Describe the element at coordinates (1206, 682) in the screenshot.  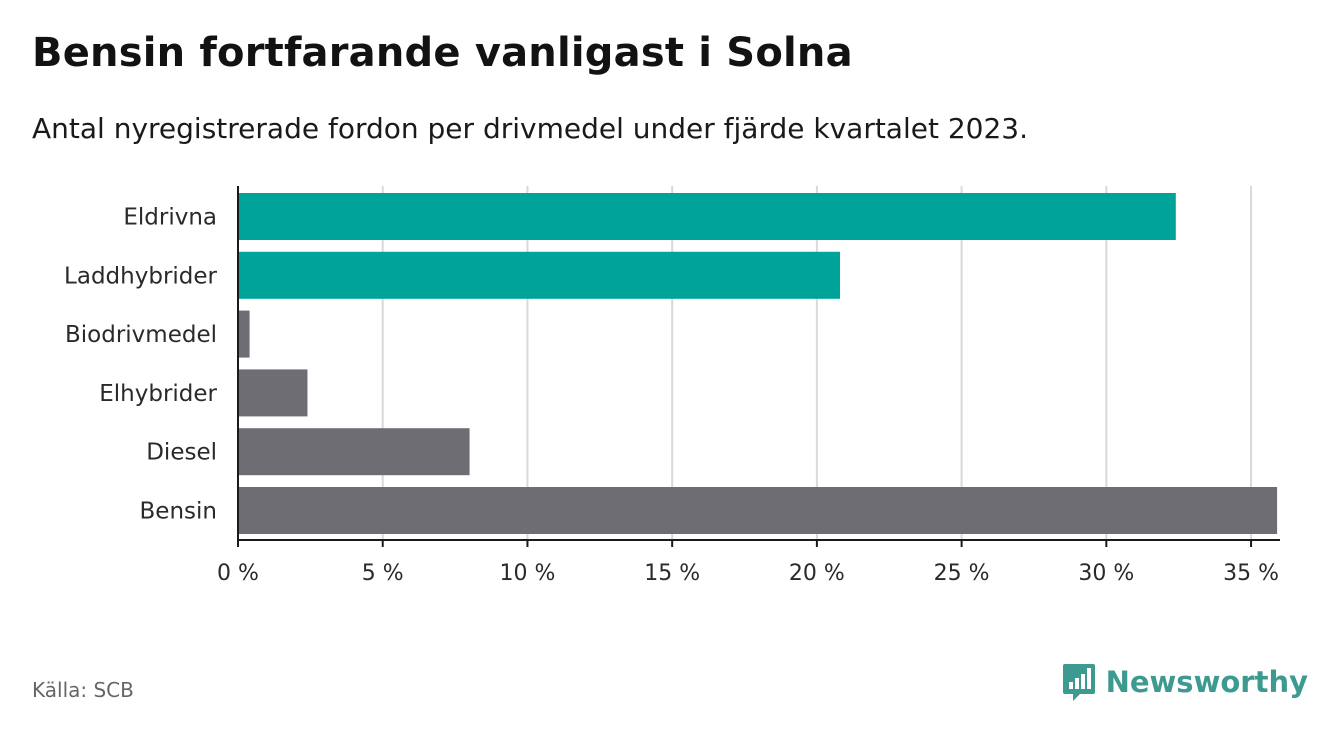
I see `brand-name: Newsworthy` at that location.